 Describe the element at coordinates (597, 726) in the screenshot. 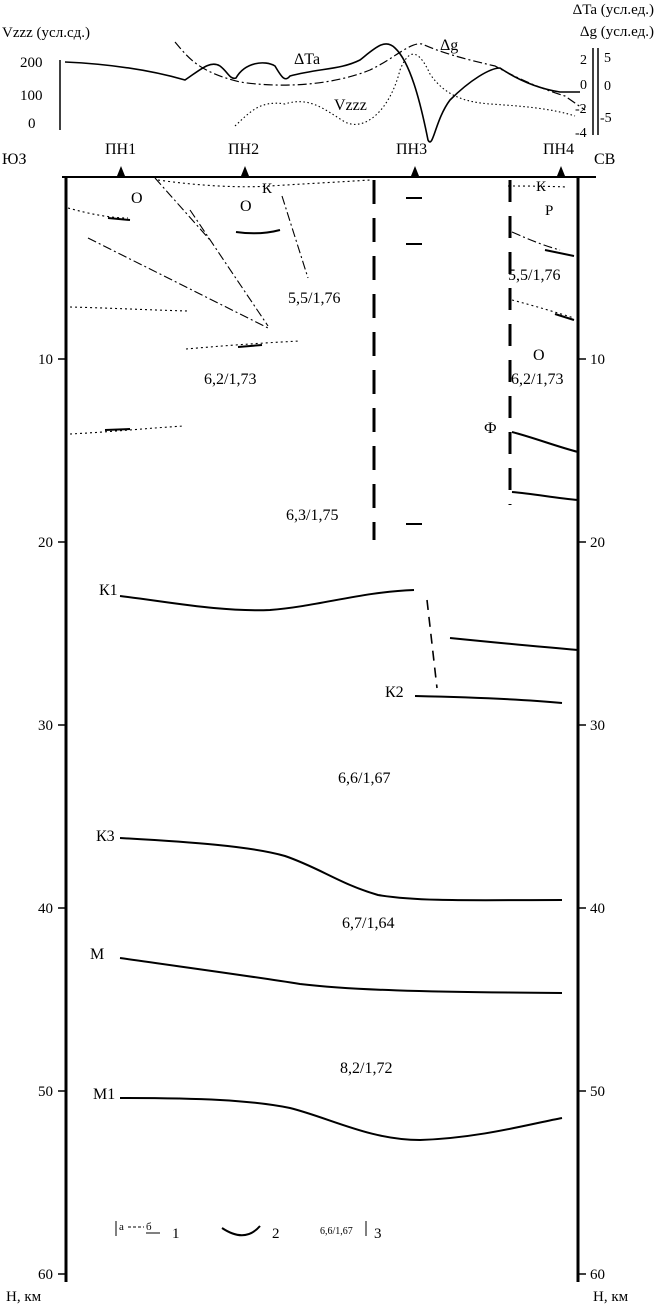

I see `depth-label-right-30: 30` at that location.